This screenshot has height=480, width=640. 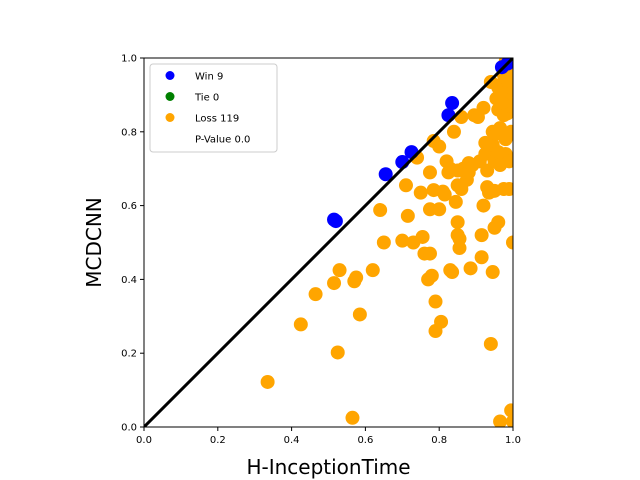 What do you see at coordinates (328, 467) in the screenshot?
I see `x-axis-title: H-InceptionTime` at bounding box center [328, 467].